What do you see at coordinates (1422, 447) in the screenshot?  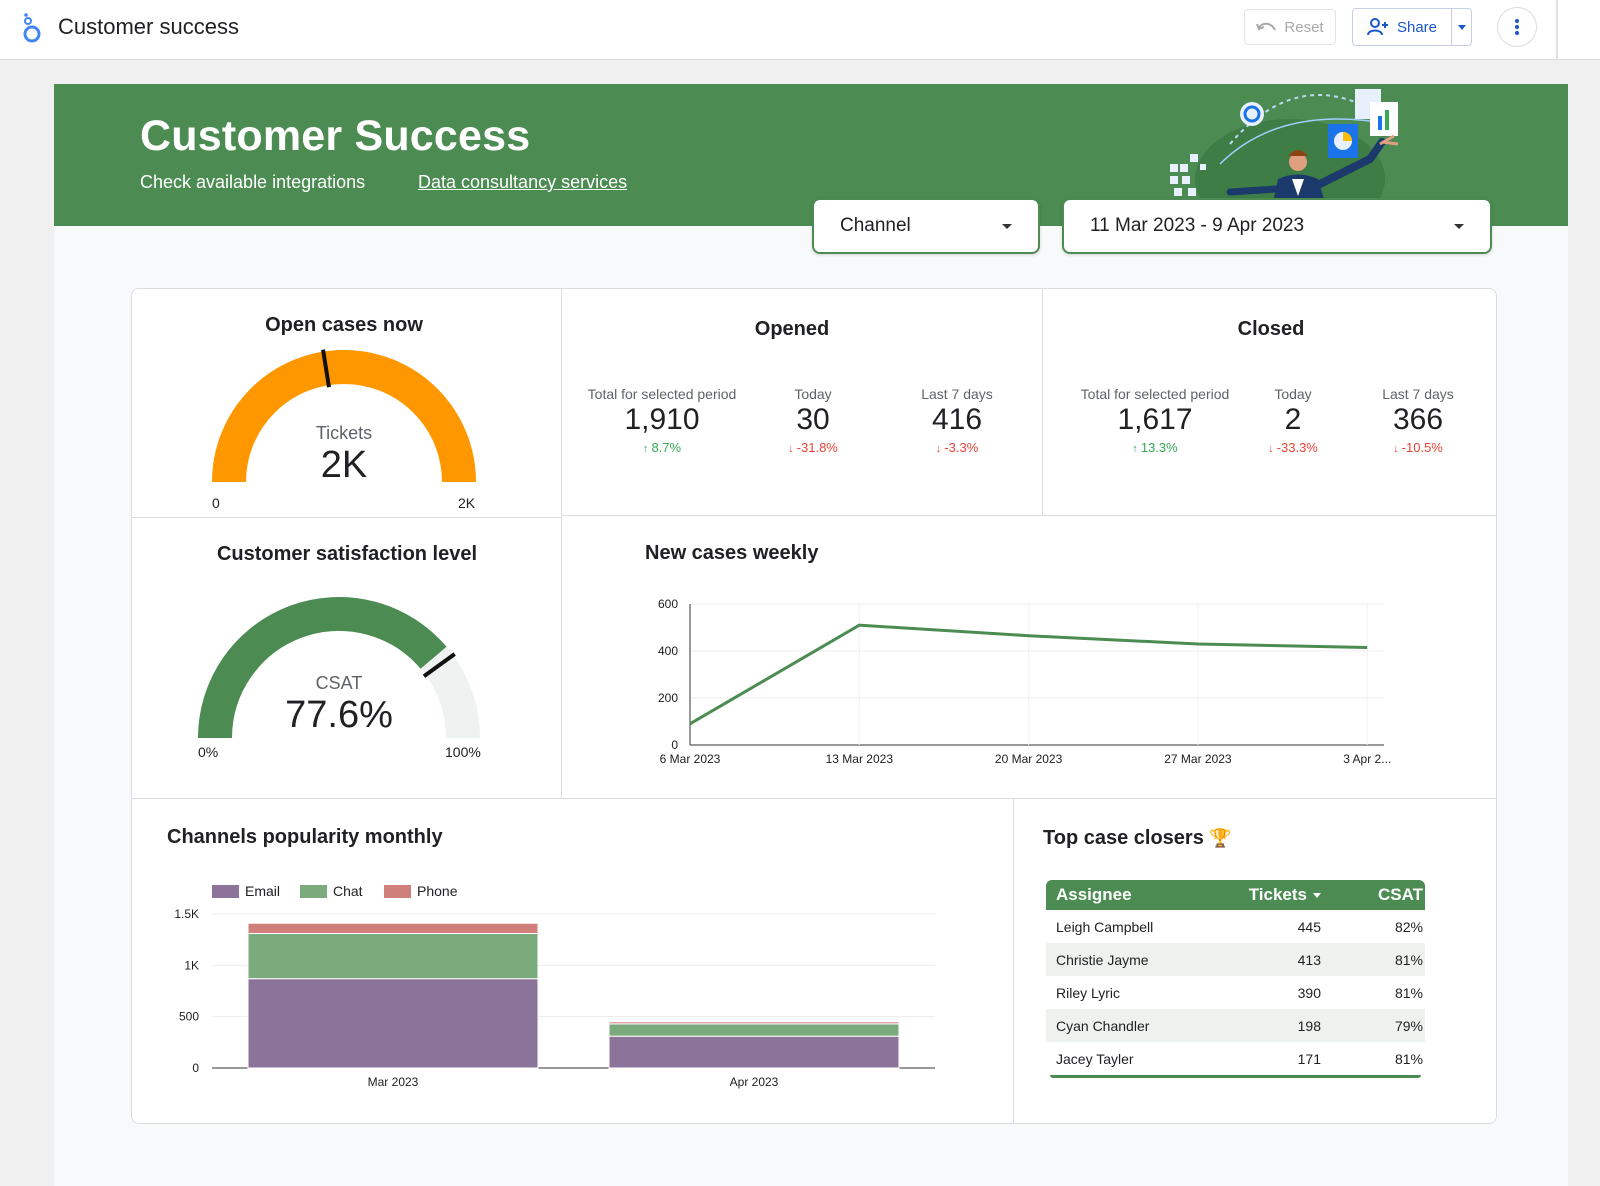 I see `kpi-delta-value: -10.5%` at bounding box center [1422, 447].